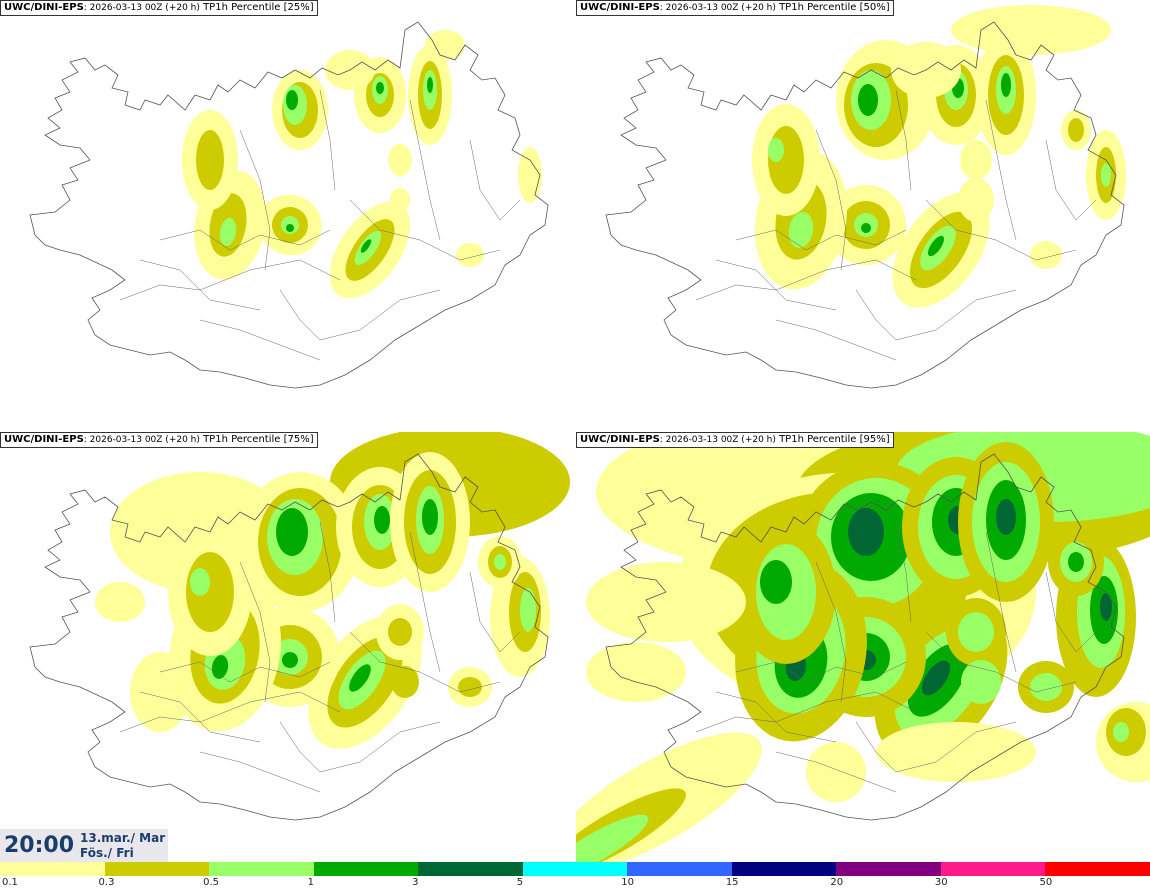 Image resolution: width=1150 pixels, height=891 pixels. I want to click on valid-date: 13.mar./ Mar, so click(123, 838).